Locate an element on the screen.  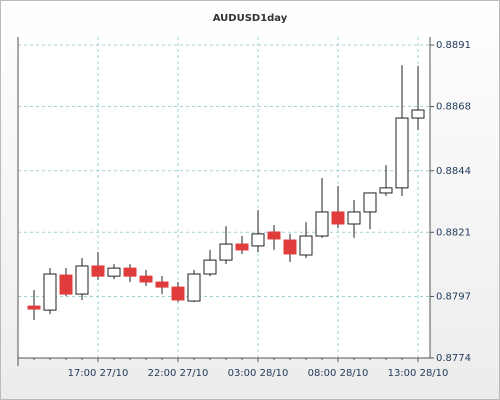
y-tick-label: 0.8774 is located at coordinates (453, 358).